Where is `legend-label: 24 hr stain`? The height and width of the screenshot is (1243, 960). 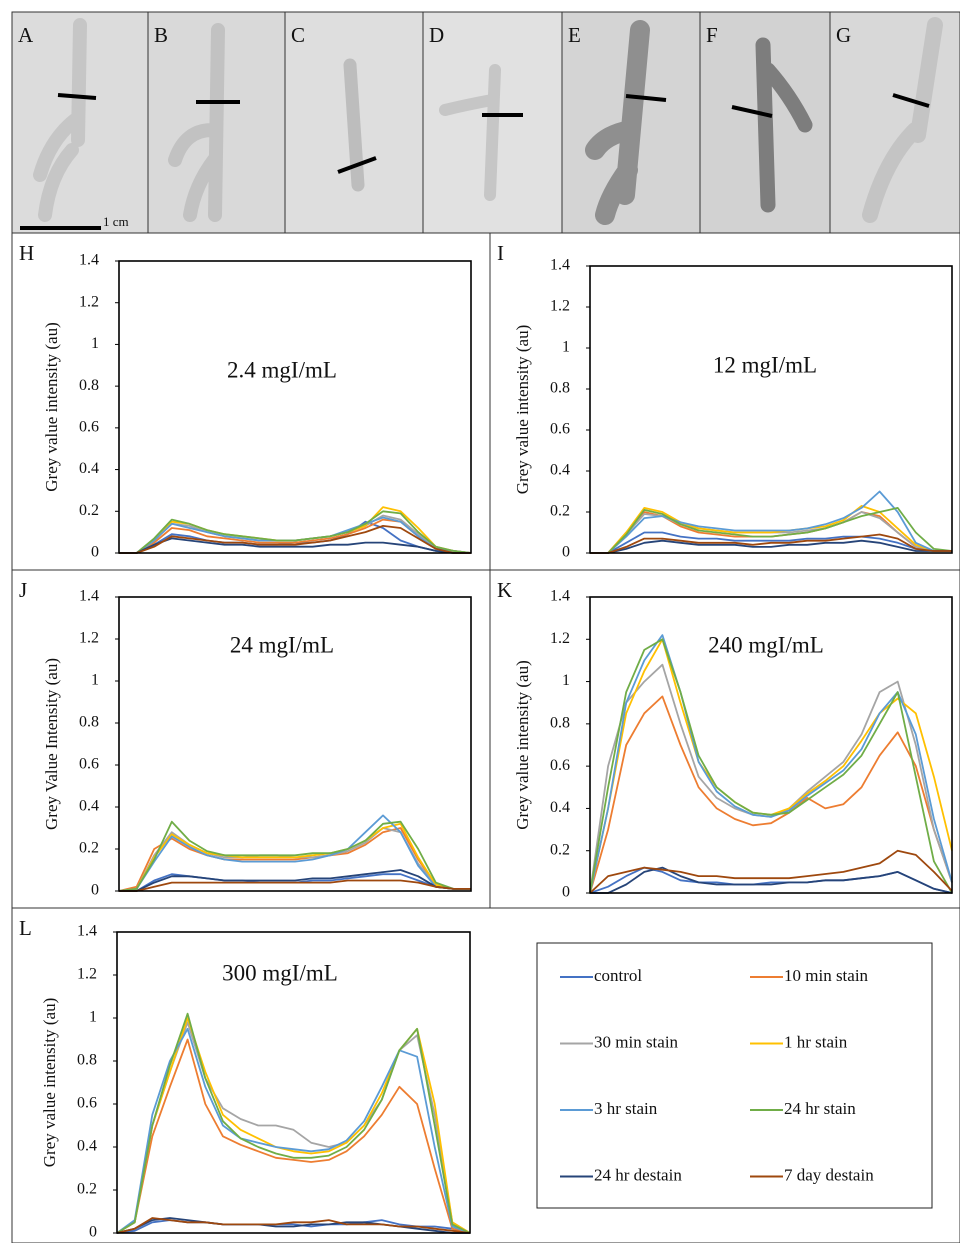 legend-label: 24 hr stain is located at coordinates (820, 1108).